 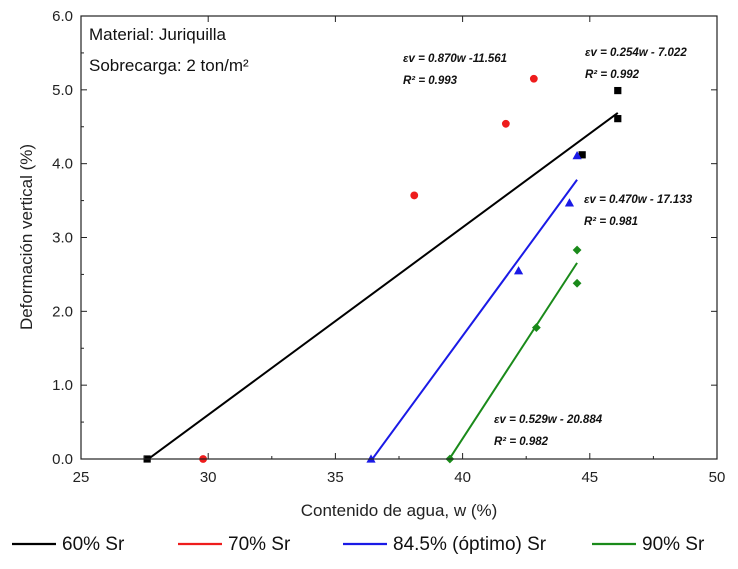 What do you see at coordinates (169, 65) in the screenshot?
I see `sobrecarga-label: Sobrecarga: 2 ton/m²` at bounding box center [169, 65].